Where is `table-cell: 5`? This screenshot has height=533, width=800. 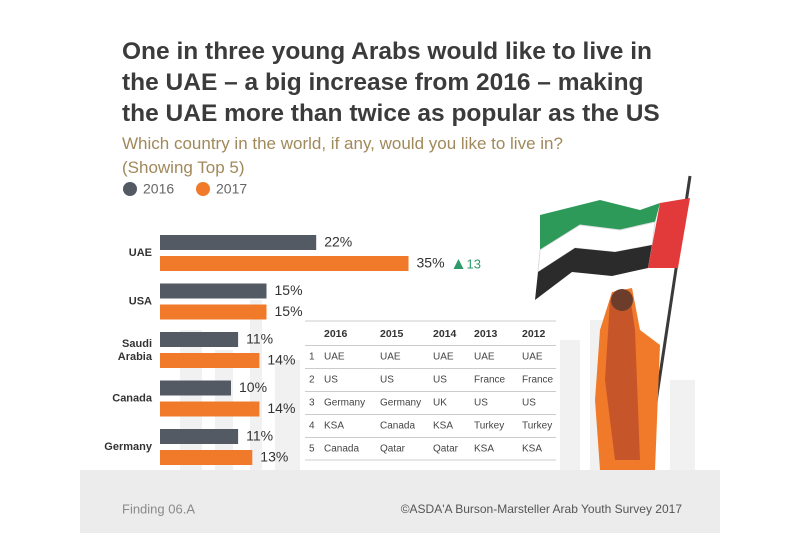 table-cell: 5 is located at coordinates (312, 449).